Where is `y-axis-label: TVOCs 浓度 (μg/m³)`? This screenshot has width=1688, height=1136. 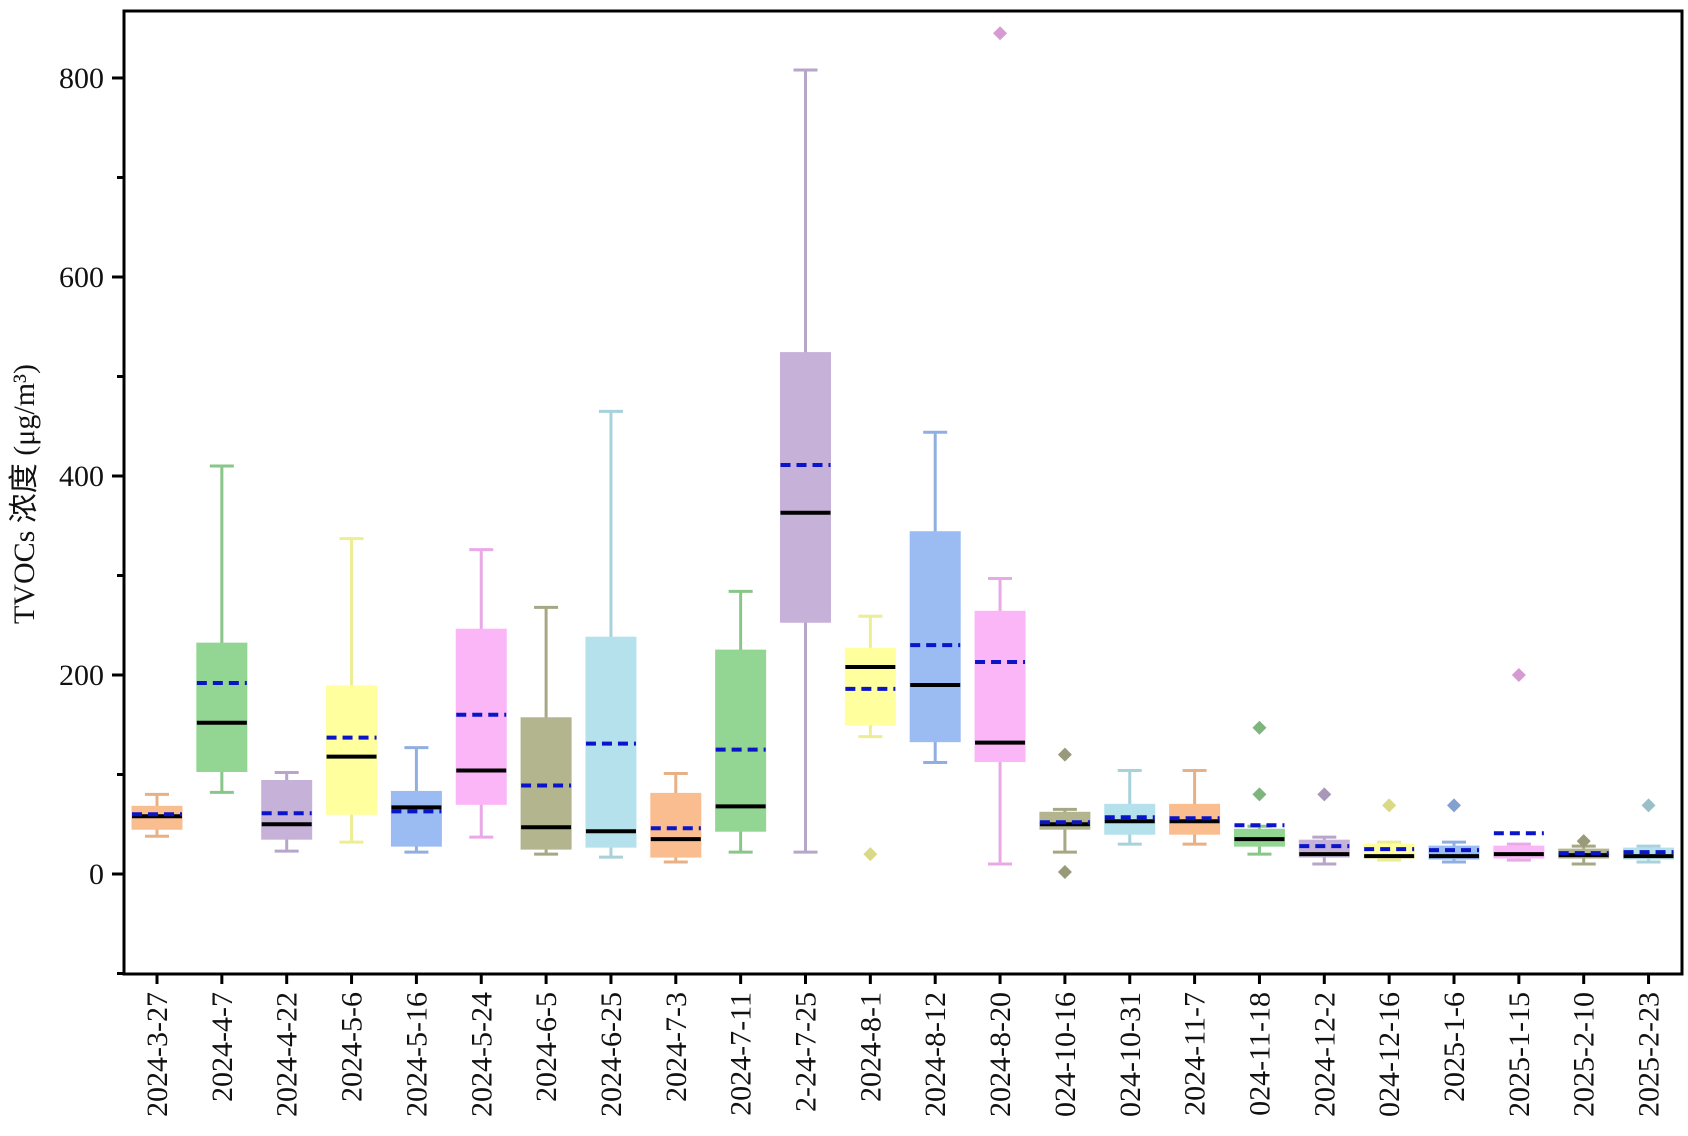 y-axis-label: TVOCs 浓度 (μg/m³) is located at coordinates (24, 494).